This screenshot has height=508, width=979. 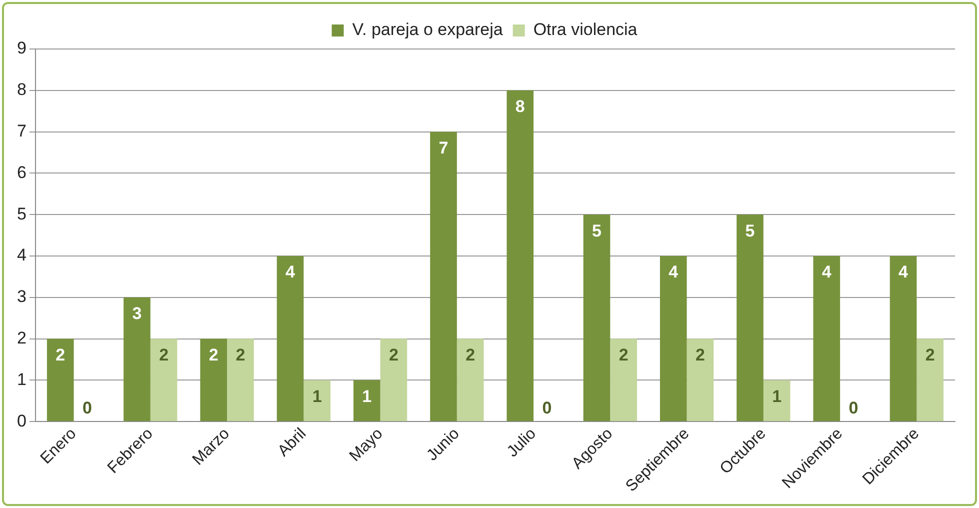 What do you see at coordinates (520, 106) in the screenshot?
I see `data-label: 8` at bounding box center [520, 106].